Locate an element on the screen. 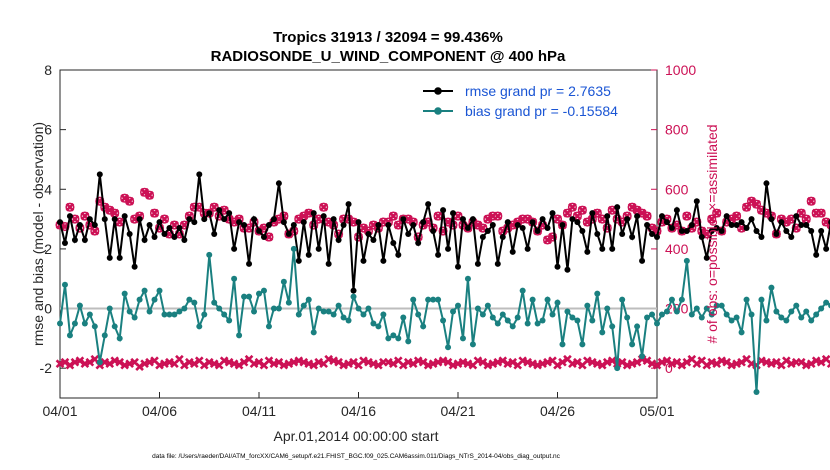 The image size is (830, 470). left-tick-label: -2 is located at coordinates (46, 368).